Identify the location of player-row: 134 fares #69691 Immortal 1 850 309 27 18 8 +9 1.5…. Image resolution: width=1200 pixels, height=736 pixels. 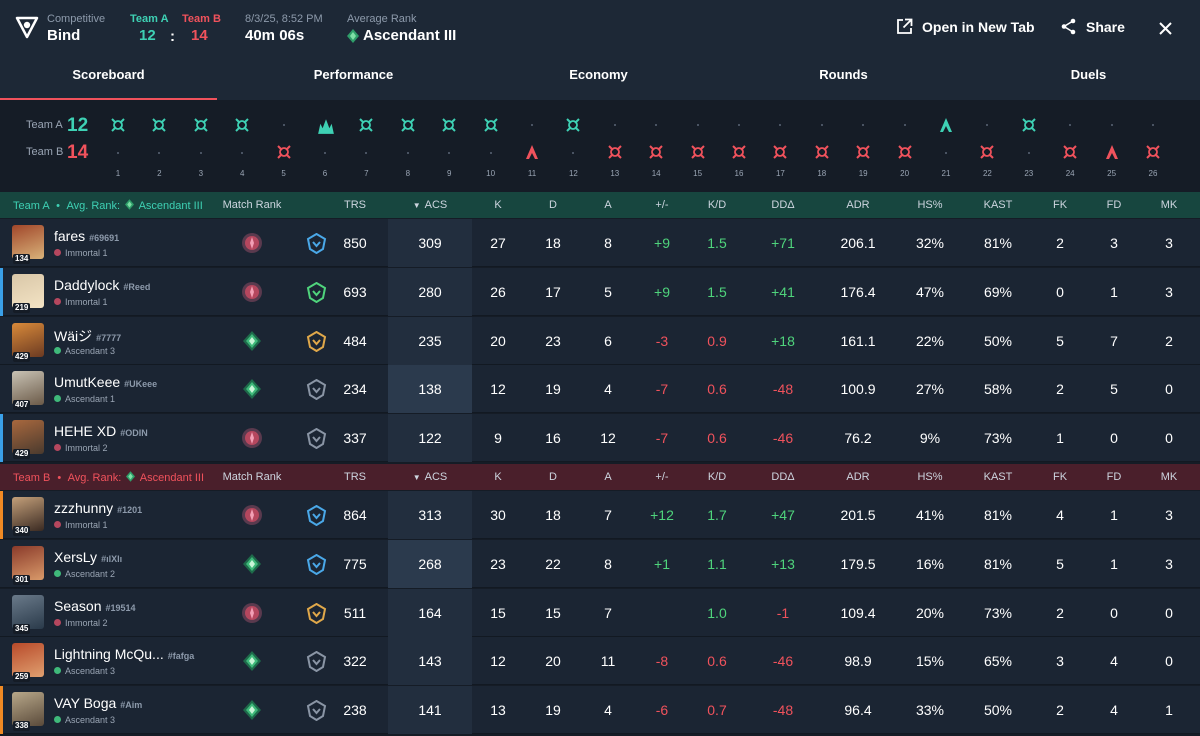
(600, 243).